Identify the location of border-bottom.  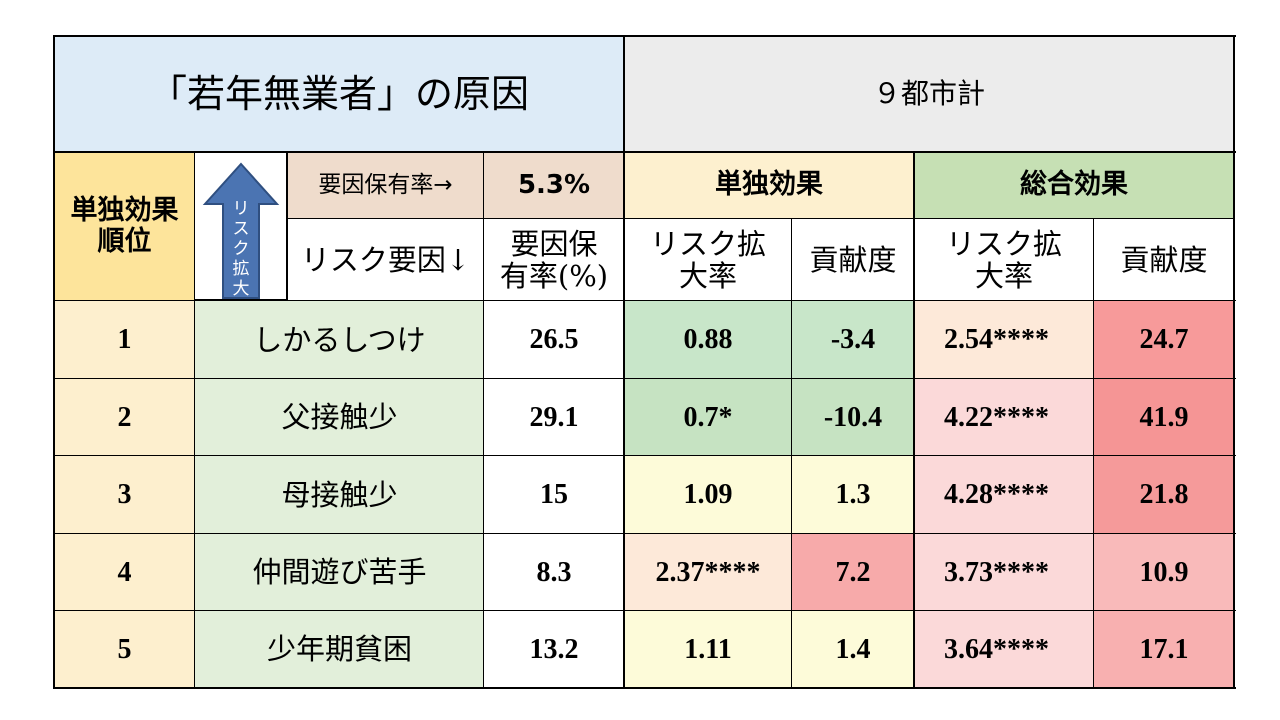
(644, 688).